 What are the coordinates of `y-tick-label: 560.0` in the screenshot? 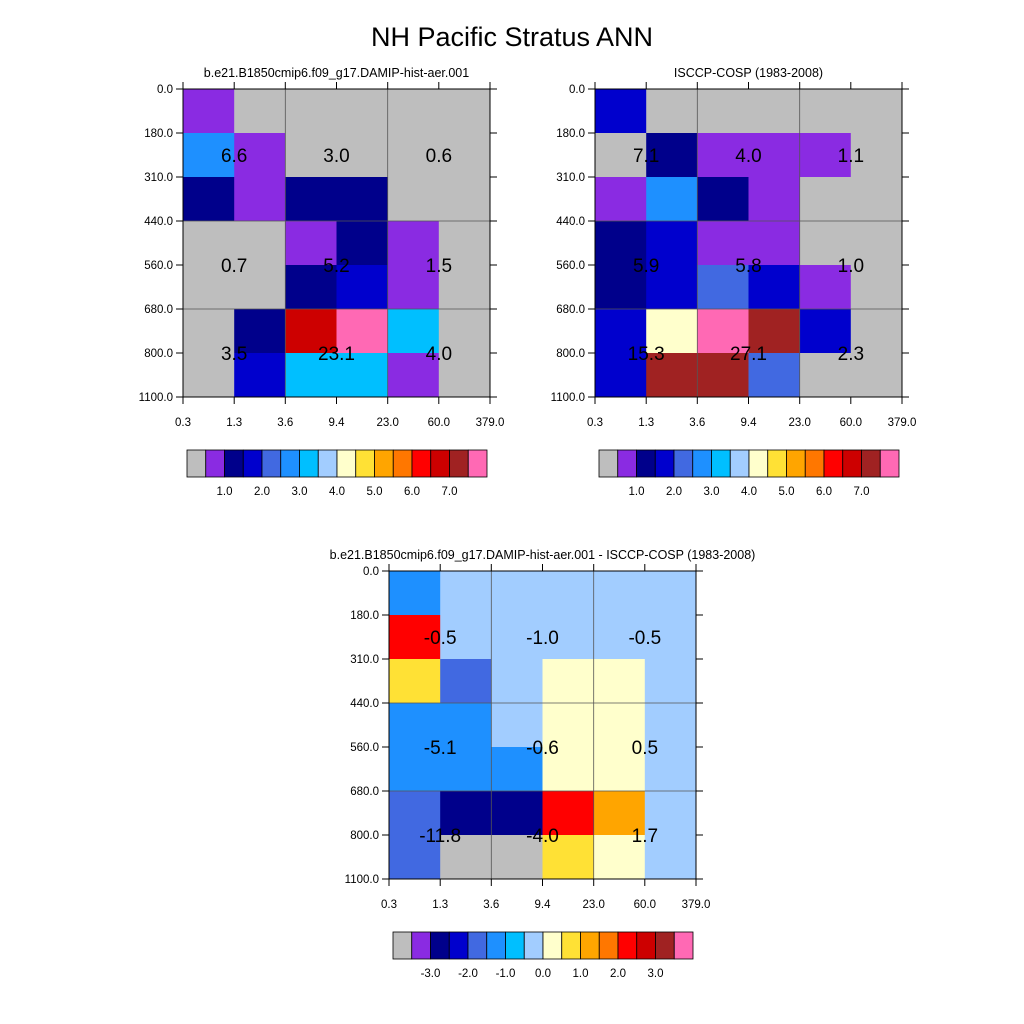 It's located at (158, 266).